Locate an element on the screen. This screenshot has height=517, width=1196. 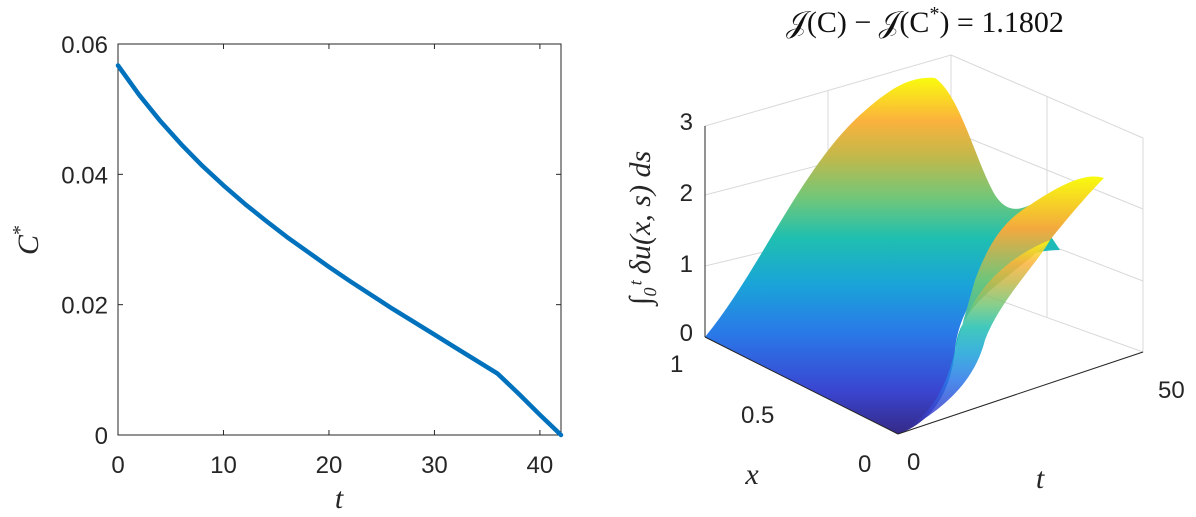
x-tick-05: 0.5 is located at coordinates (757, 415).